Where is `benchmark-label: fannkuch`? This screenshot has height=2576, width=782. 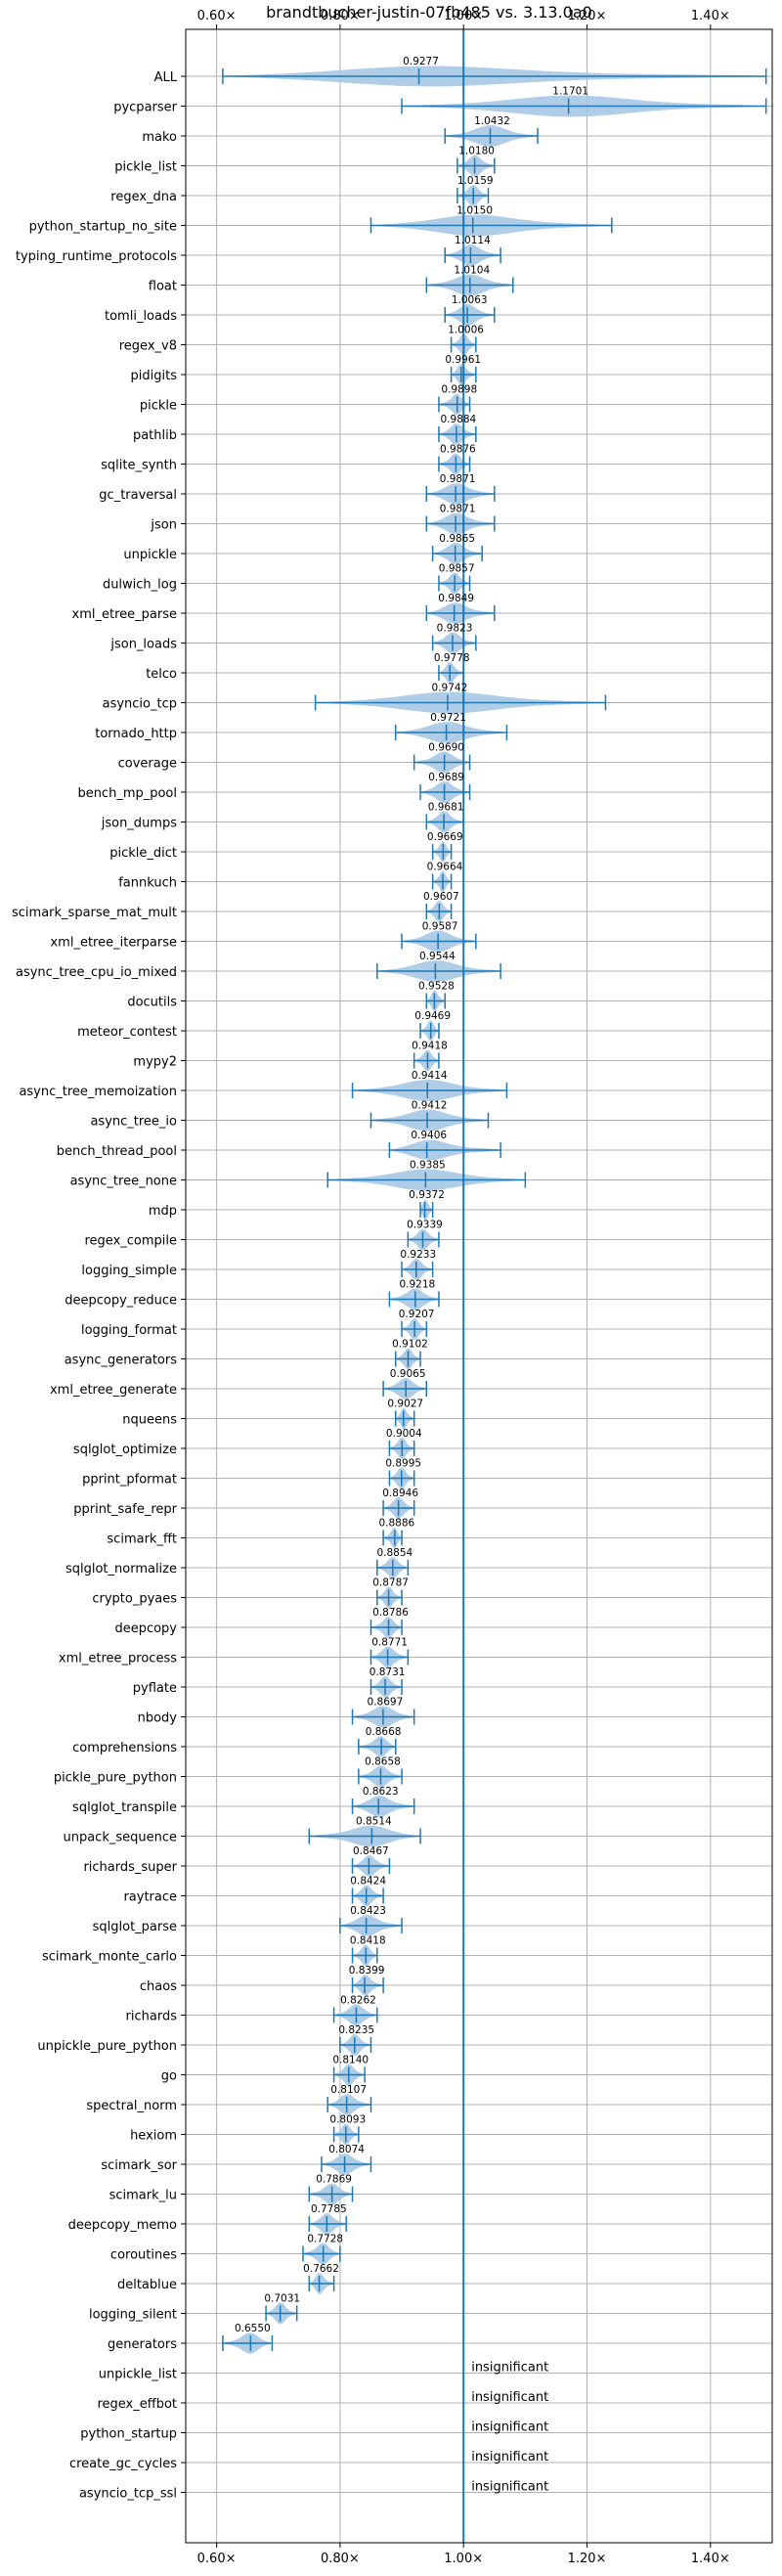
benchmark-label: fannkuch is located at coordinates (147, 884).